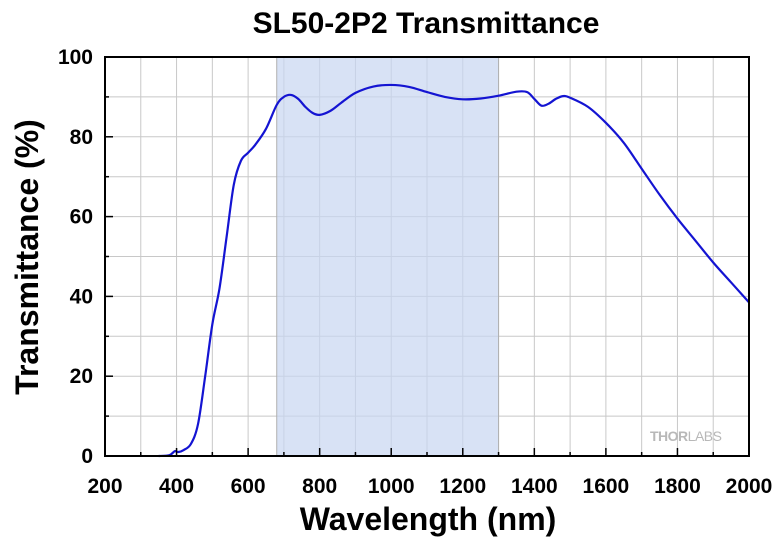 Image resolution: width=780 pixels, height=540 pixels. Describe the element at coordinates (104, 486) in the screenshot. I see `x-tick-label: 200` at that location.